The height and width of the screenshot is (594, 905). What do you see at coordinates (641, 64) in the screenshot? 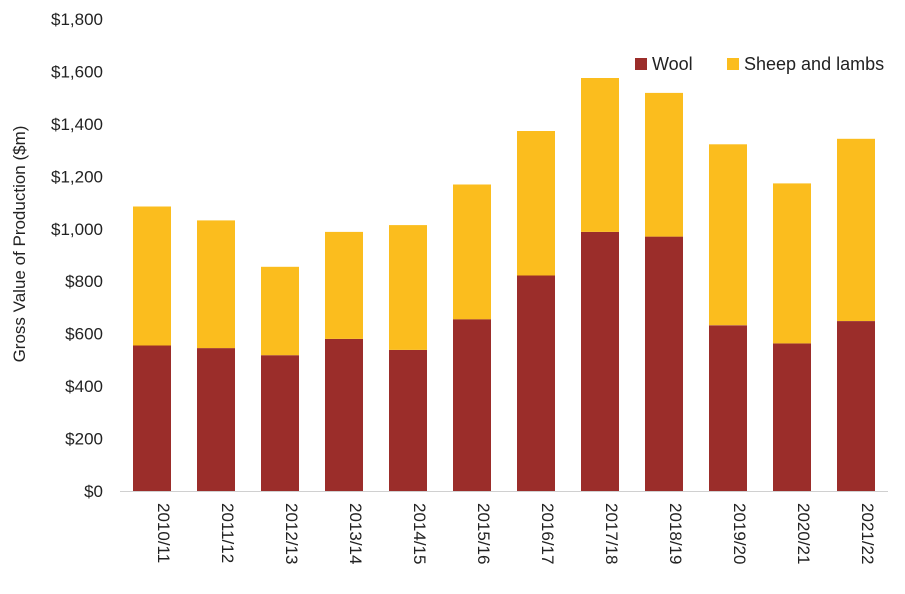
I see `legend-swatch-wool` at bounding box center [641, 64].